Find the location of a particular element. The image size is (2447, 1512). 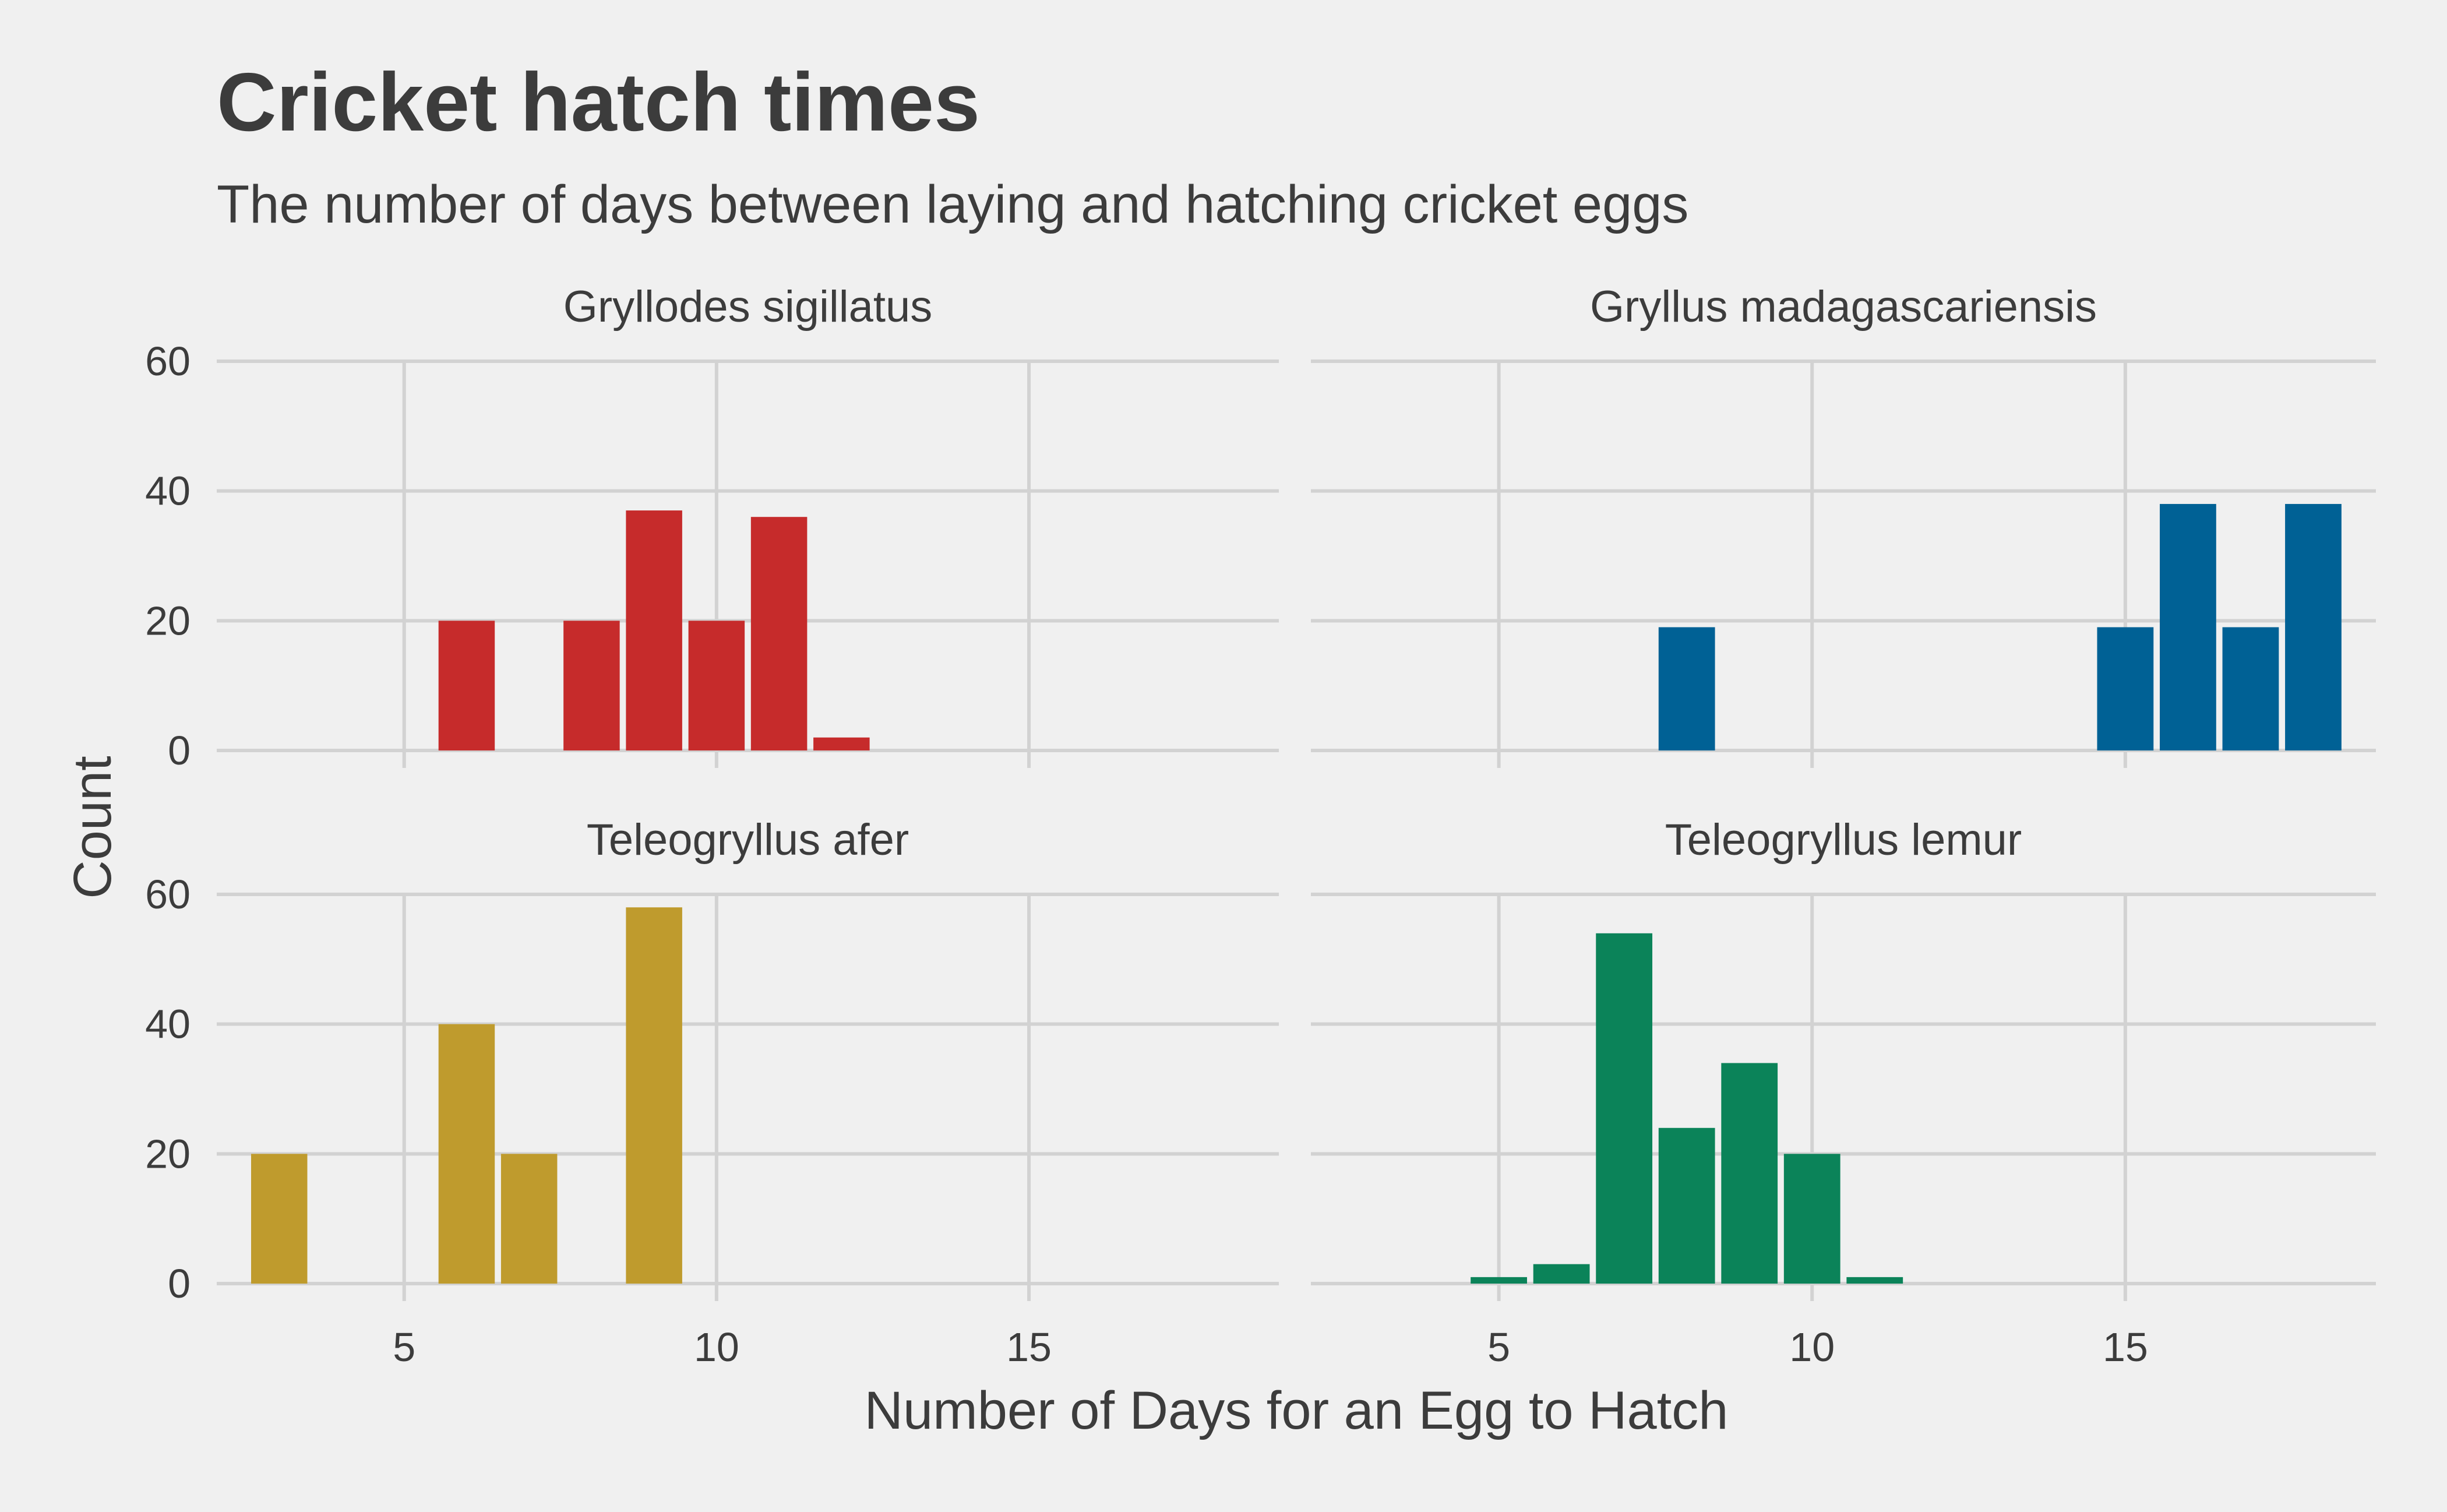

facet-label: Teleogryllus afer is located at coordinates (748, 840).